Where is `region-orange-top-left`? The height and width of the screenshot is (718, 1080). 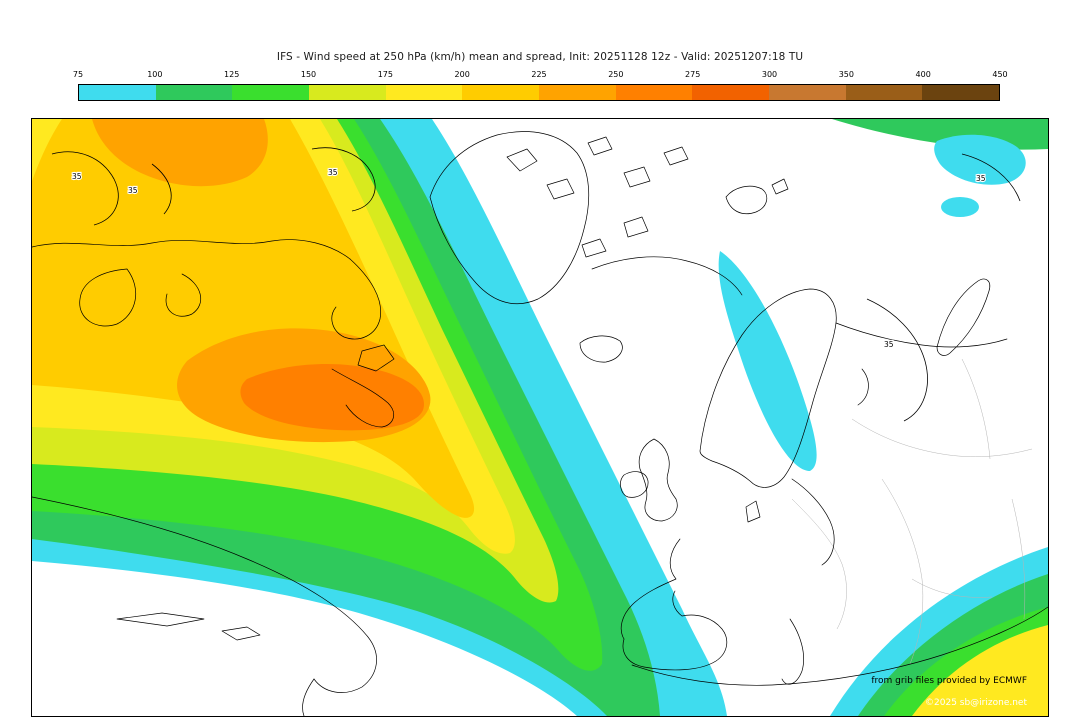 region-orange-top-left is located at coordinates (180, 153).